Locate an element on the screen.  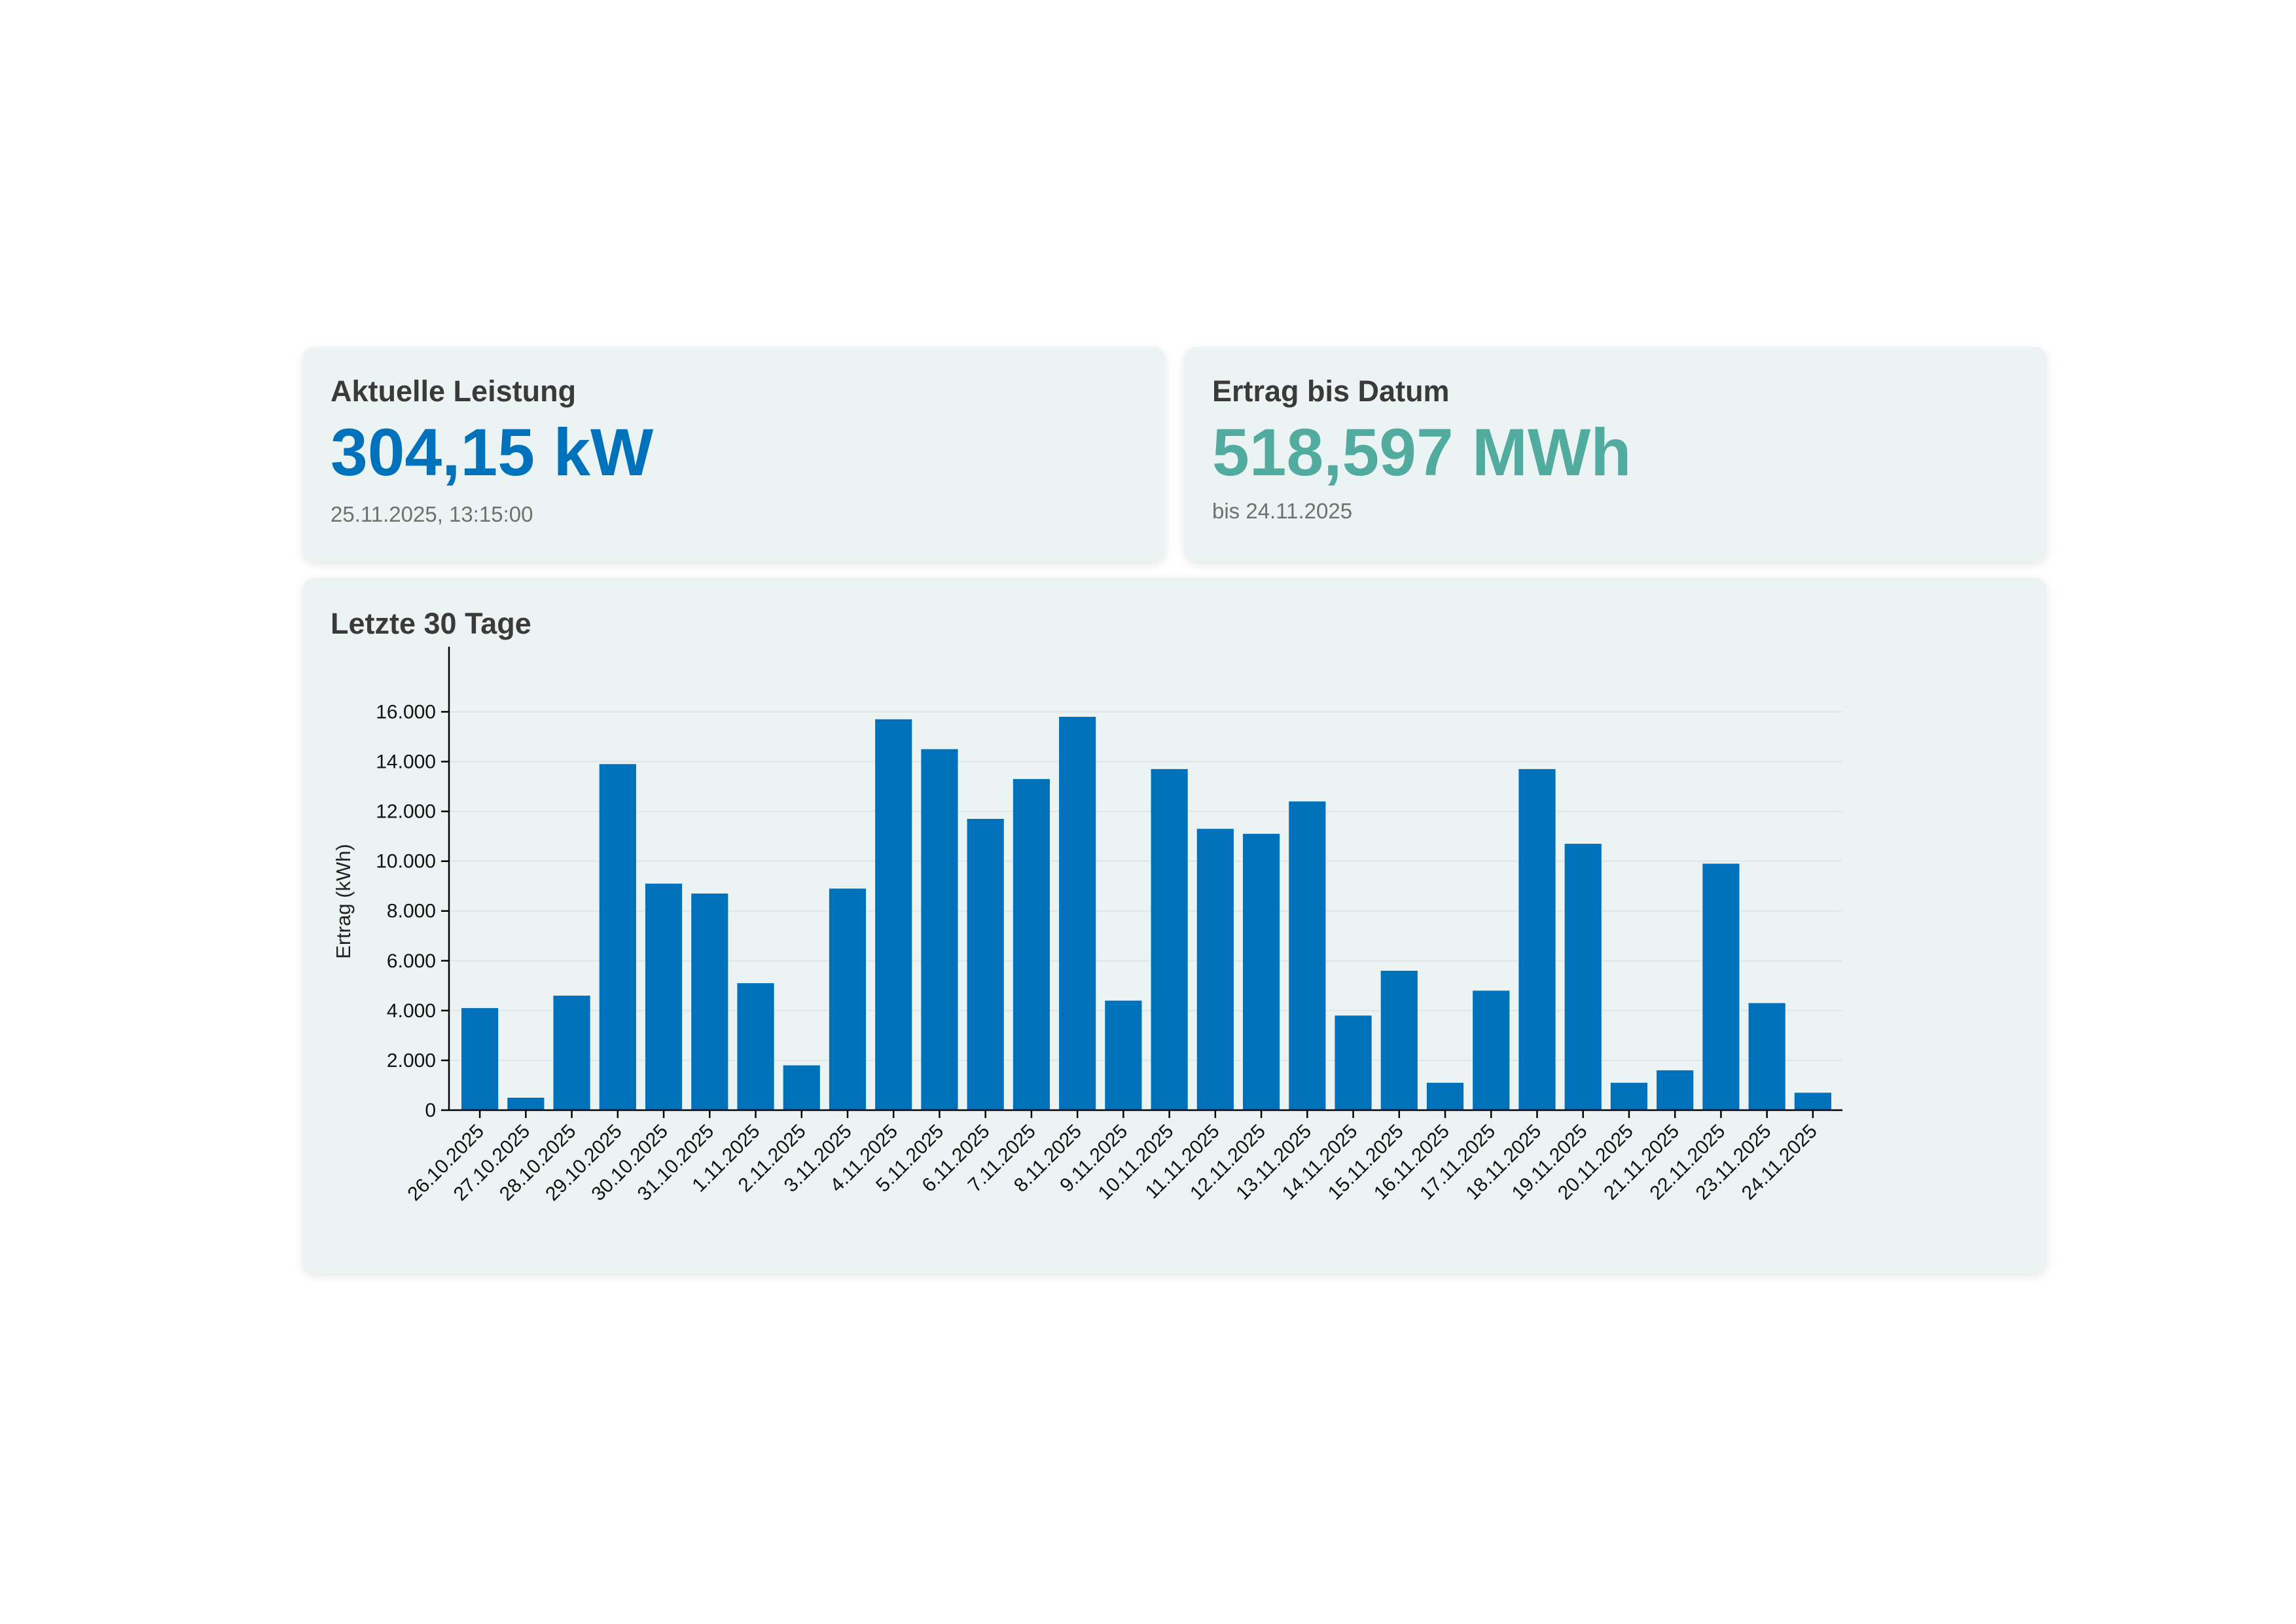
y-axis-title: Ertrag (kWh) is located at coordinates (343, 901).